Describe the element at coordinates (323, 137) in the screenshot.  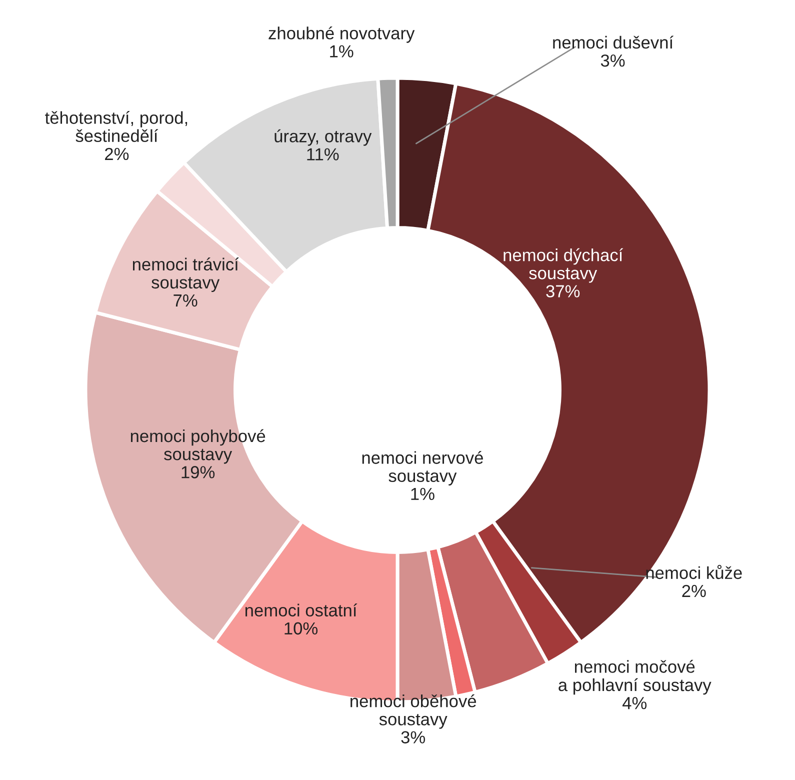
I see `slice-label: úrazy, otravy` at that location.